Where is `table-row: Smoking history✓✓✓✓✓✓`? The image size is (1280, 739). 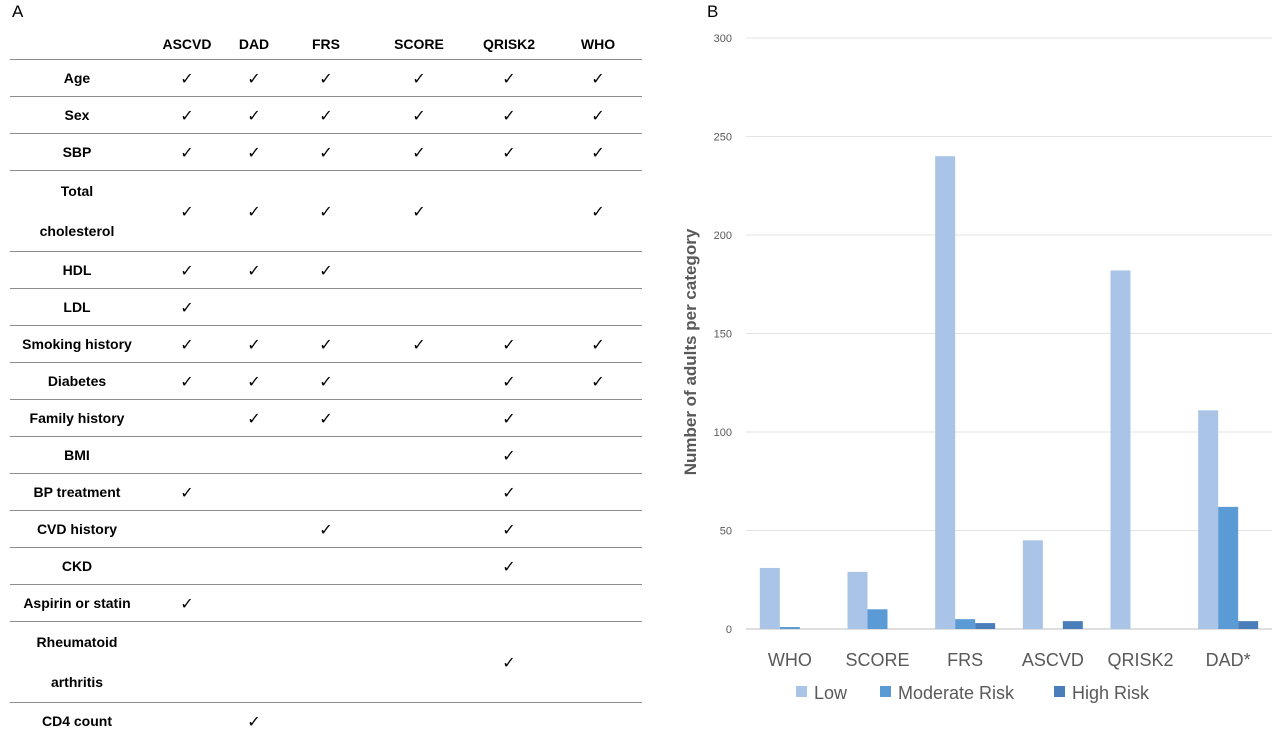 table-row: Smoking history✓✓✓✓✓✓ is located at coordinates (326, 344).